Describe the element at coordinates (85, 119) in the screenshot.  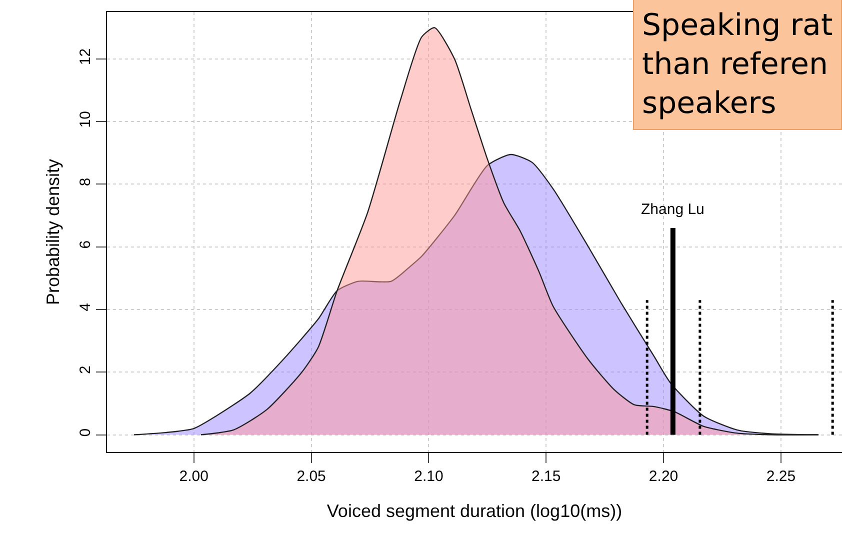
I see `y-tick-label: 10` at that location.